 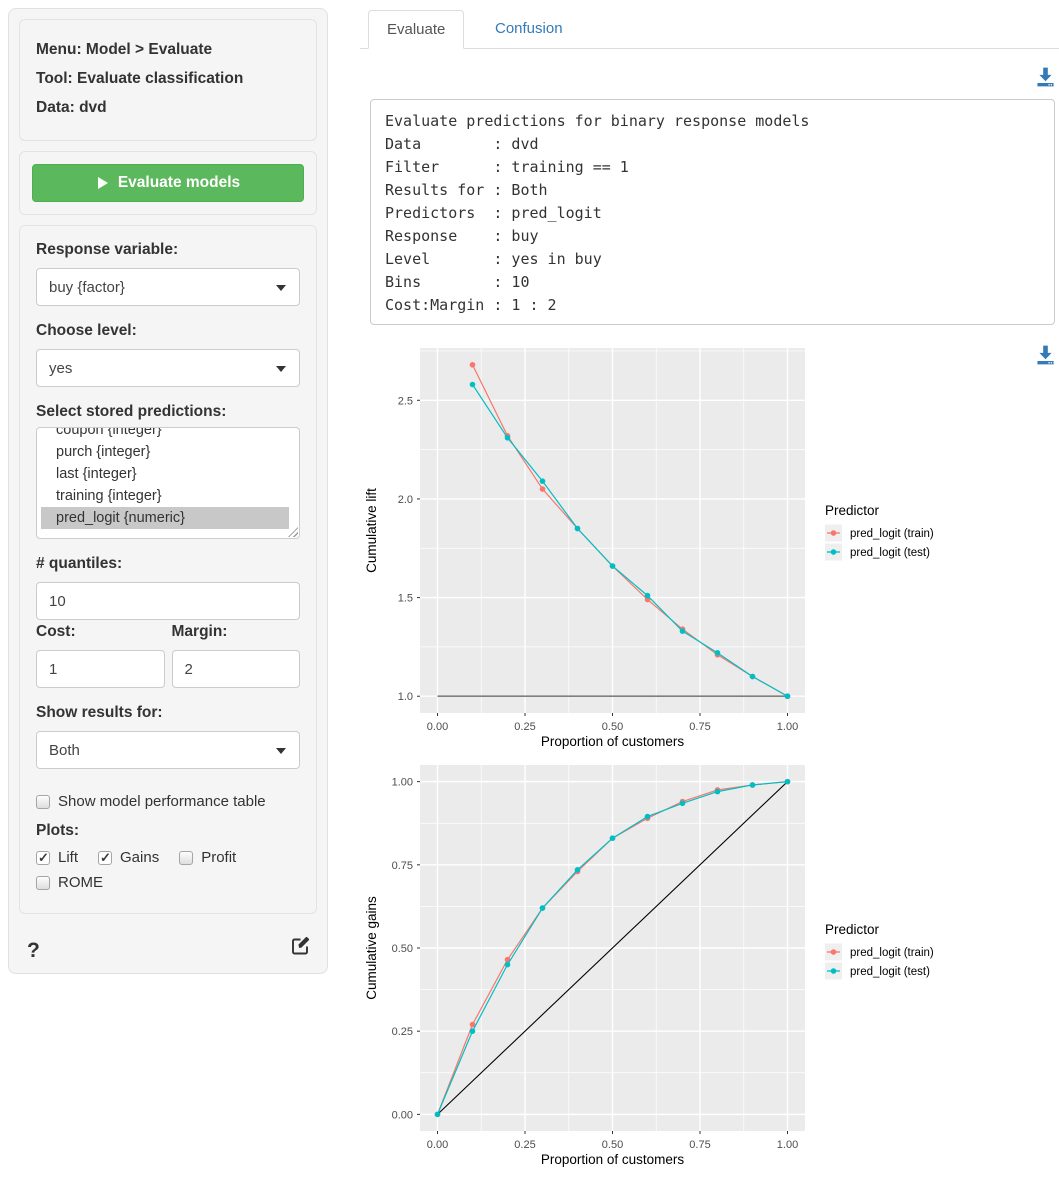 What do you see at coordinates (165, 518) in the screenshot?
I see `list-item: pred_logit {numeric}` at bounding box center [165, 518].